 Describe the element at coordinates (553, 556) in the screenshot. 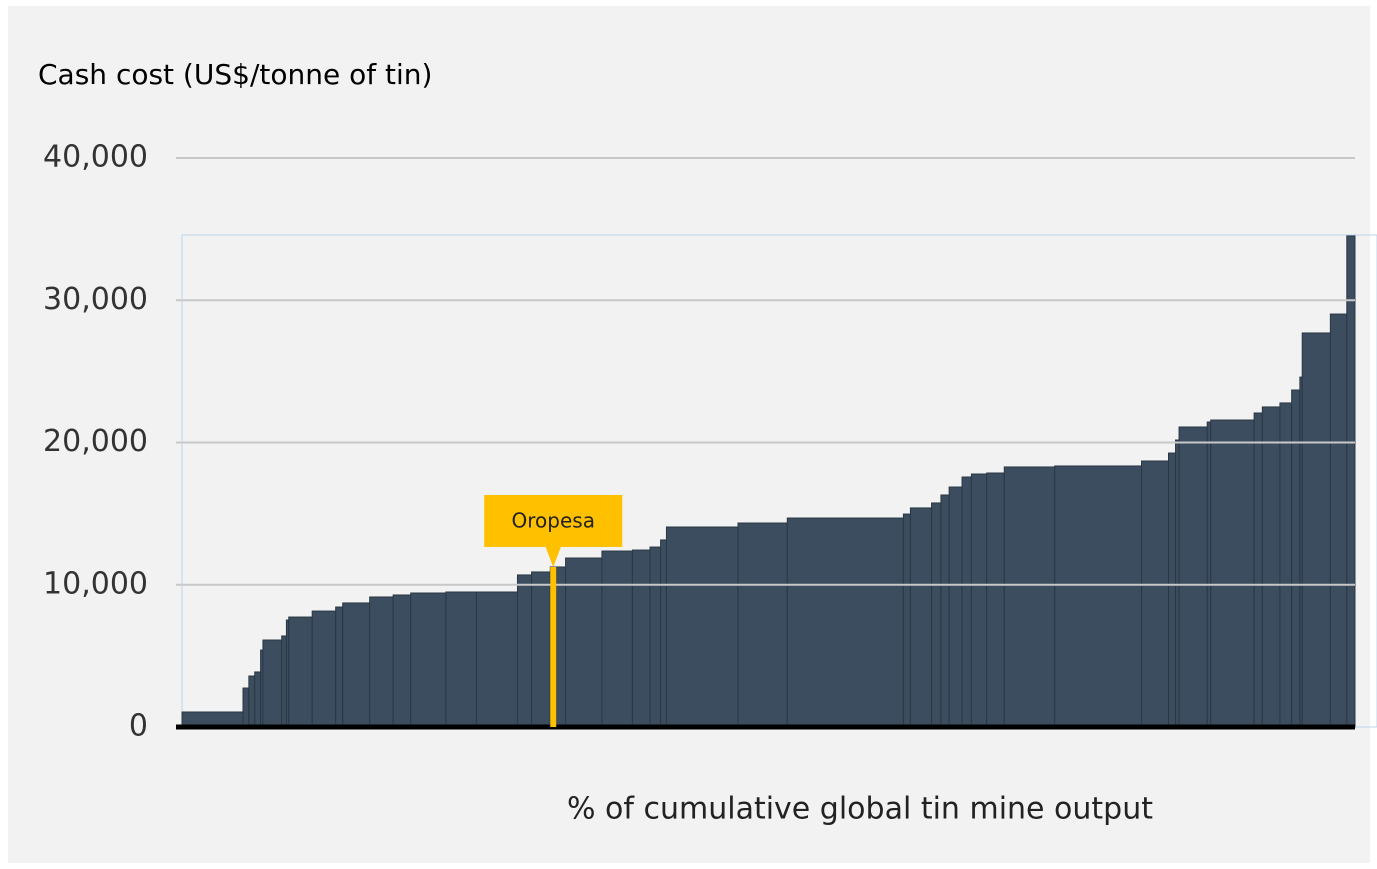

I see `callout-pointer` at that location.